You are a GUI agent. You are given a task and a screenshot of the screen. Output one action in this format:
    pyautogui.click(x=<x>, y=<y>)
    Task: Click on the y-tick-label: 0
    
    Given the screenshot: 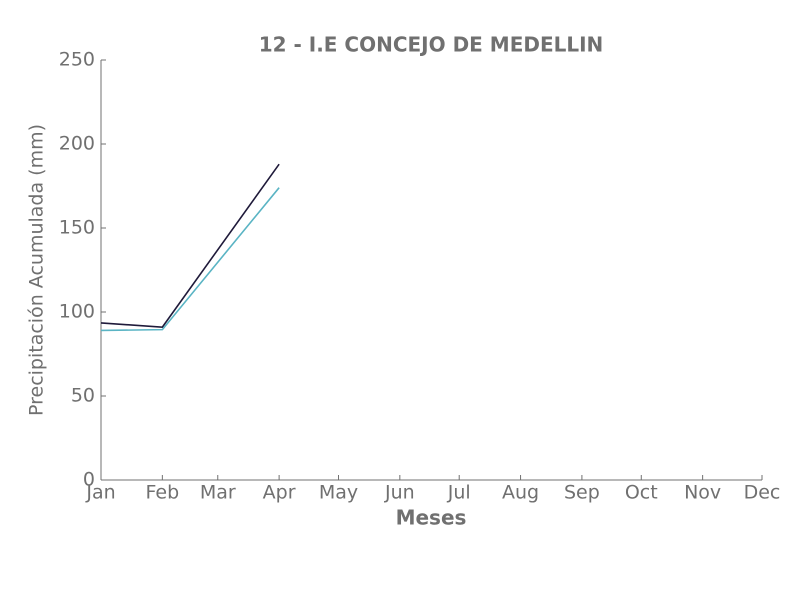 What is the action you would take?
    pyautogui.click(x=89, y=480)
    